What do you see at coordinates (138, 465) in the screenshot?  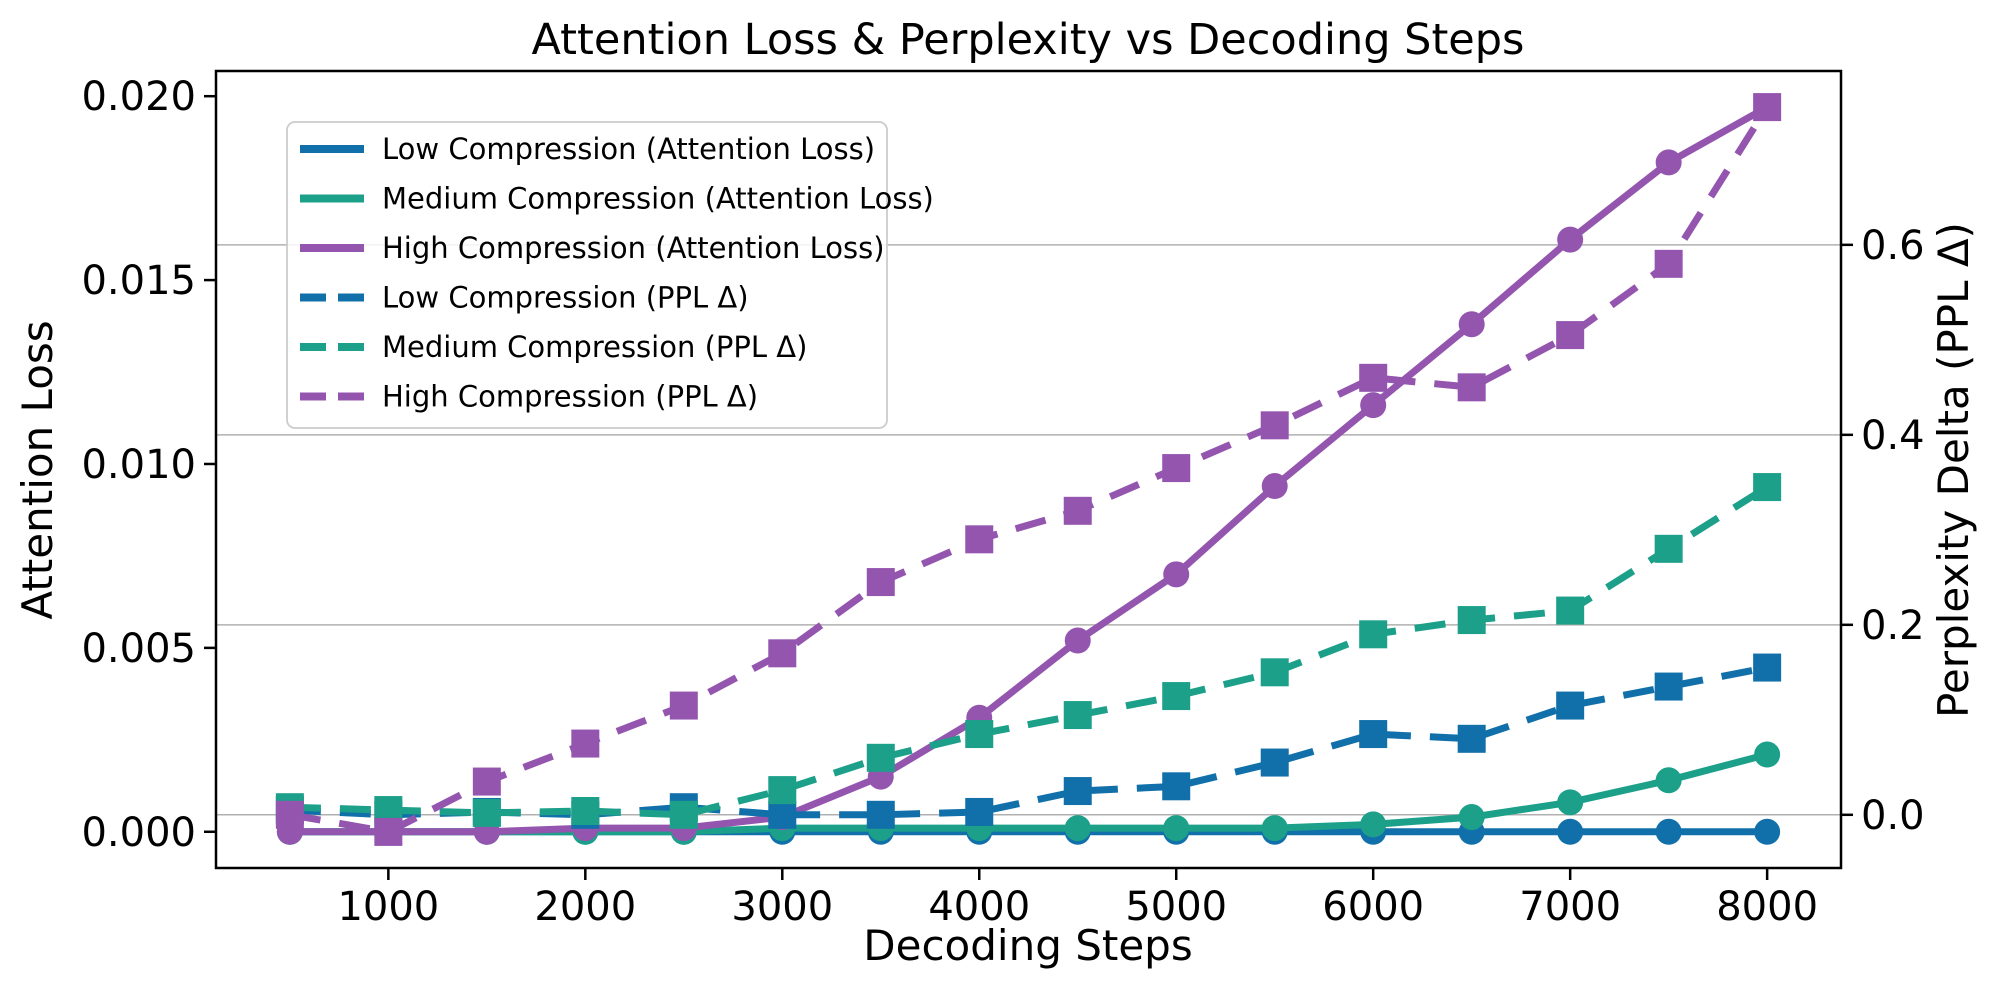 I see `tick-label: 0.010` at bounding box center [138, 465].